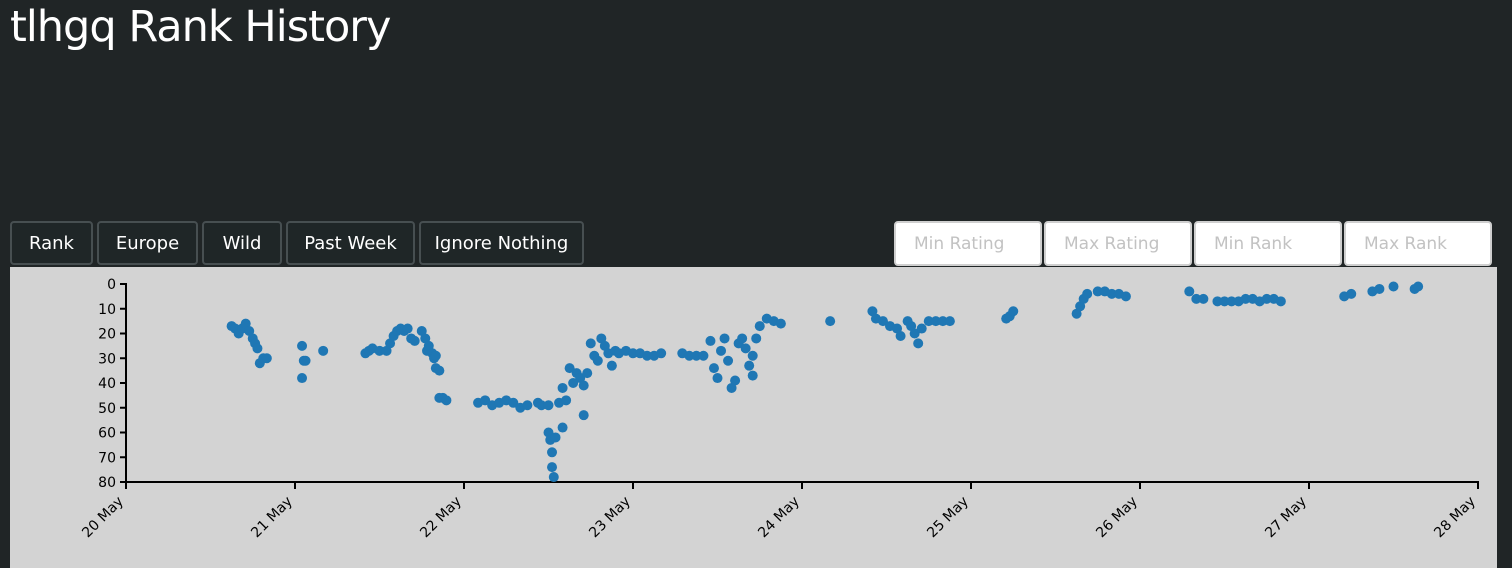 This screenshot has height=568, width=1512. What do you see at coordinates (1117, 518) in the screenshot?
I see `x-tick-label: 26 May` at bounding box center [1117, 518].